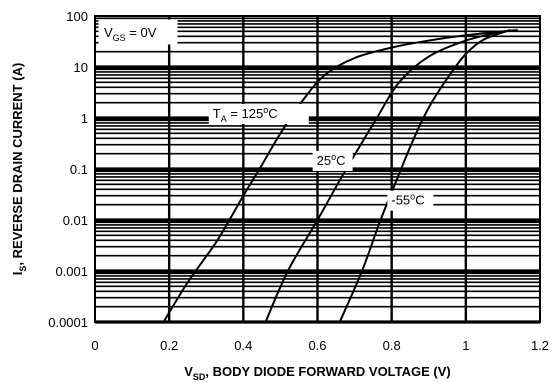  What do you see at coordinates (465, 345) in the screenshot?
I see `x-tick-label: 1` at bounding box center [465, 345].